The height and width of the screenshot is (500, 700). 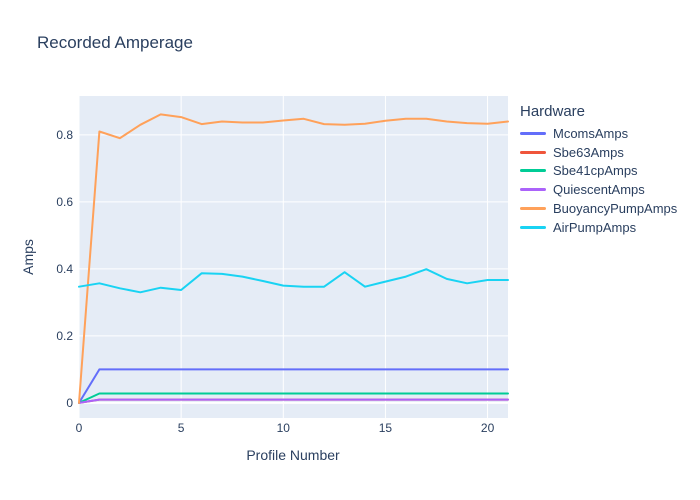 I want to click on chart-title: Recorded Amperage, so click(x=115, y=42).